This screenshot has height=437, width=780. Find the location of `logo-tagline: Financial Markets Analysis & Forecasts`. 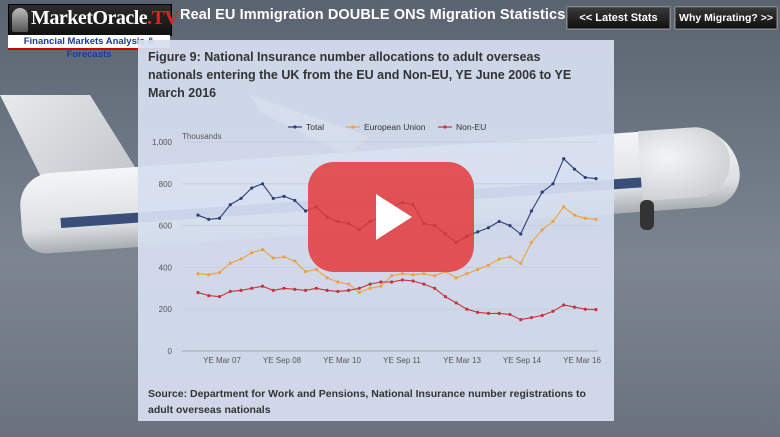

logo-tagline: Financial Markets Analysis & Forecasts is located at coordinates (89, 47).